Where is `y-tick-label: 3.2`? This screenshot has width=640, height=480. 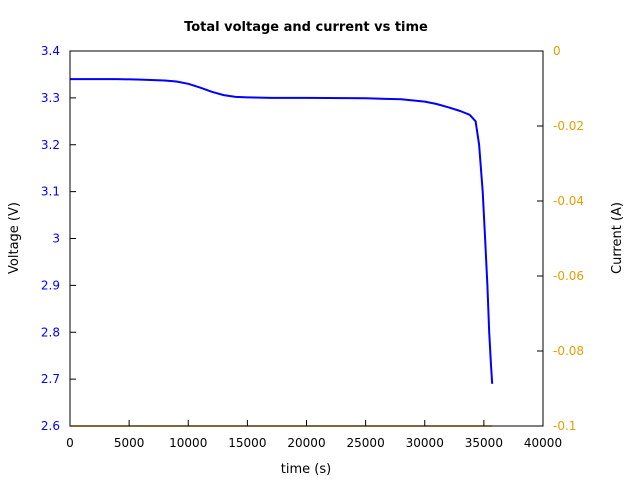 y-tick-label: 3.2 is located at coordinates (50, 145).